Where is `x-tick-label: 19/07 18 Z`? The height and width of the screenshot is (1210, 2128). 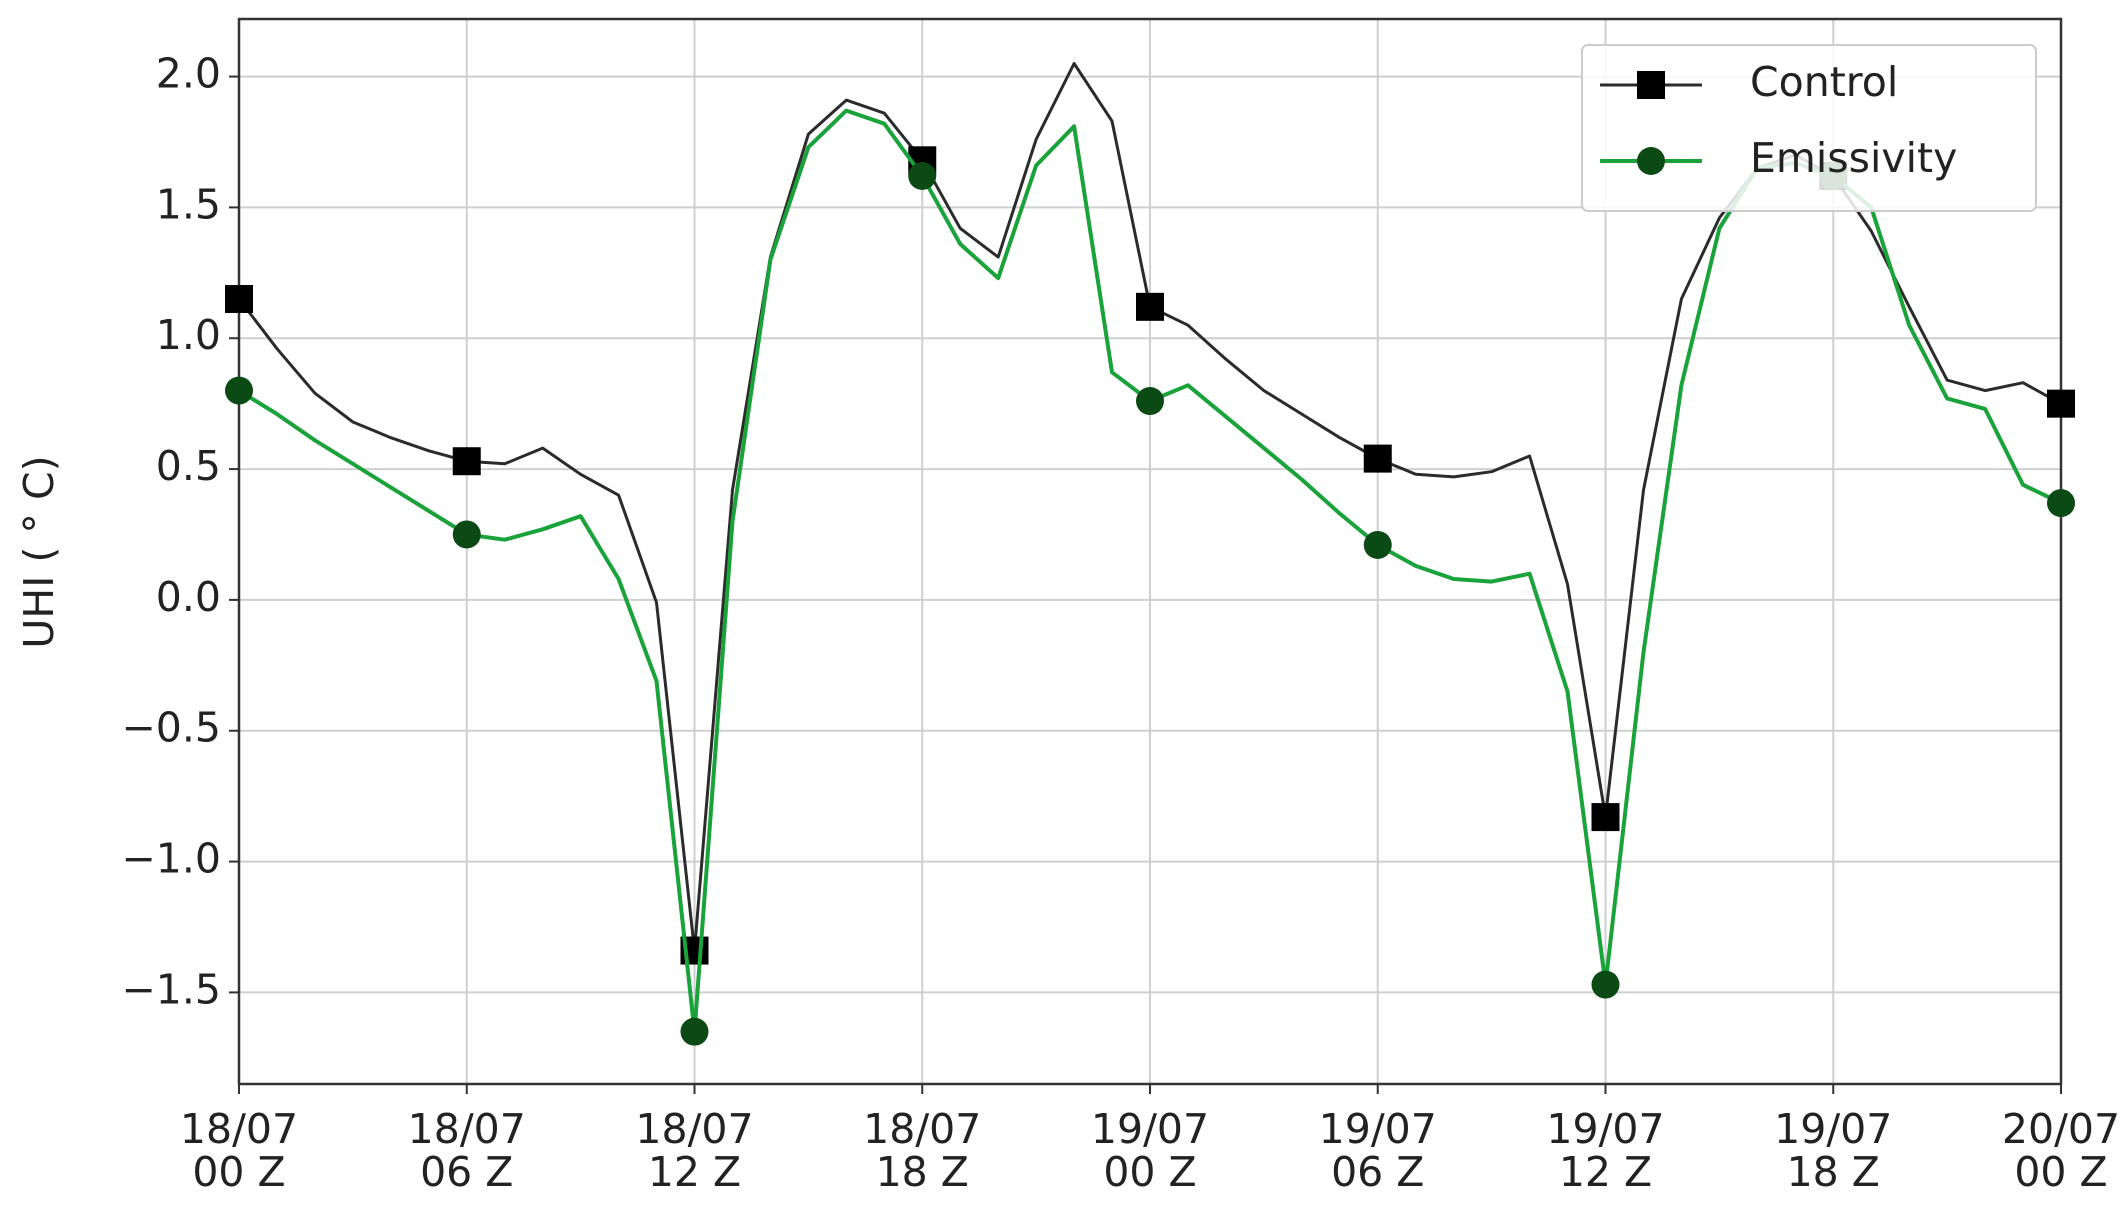 x-tick-label: 19/07 18 Z is located at coordinates (1833, 1150).